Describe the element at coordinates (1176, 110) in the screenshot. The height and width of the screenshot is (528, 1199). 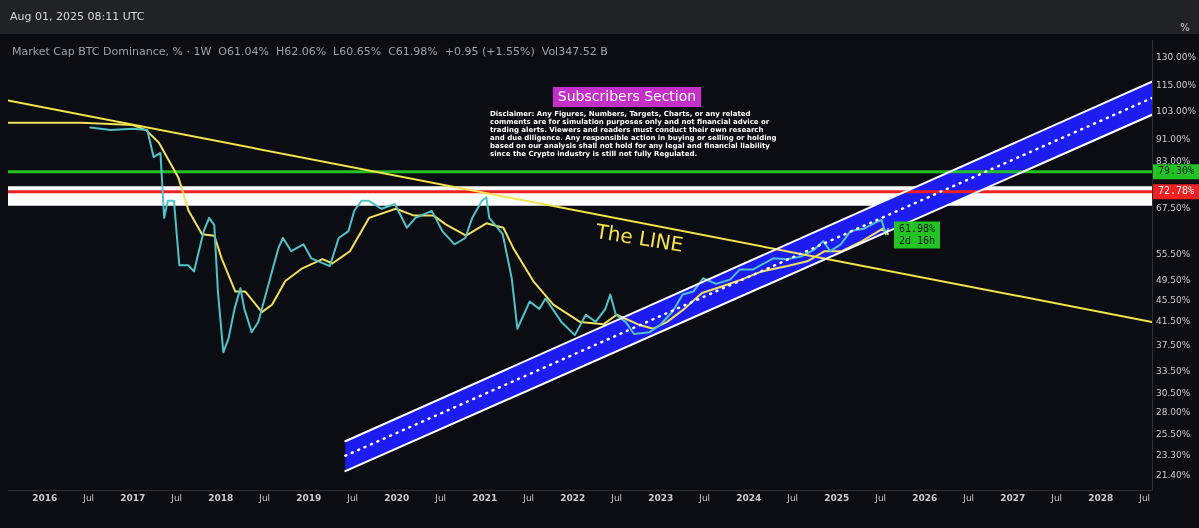
I see `y-tick-label: 103.00%` at that location.